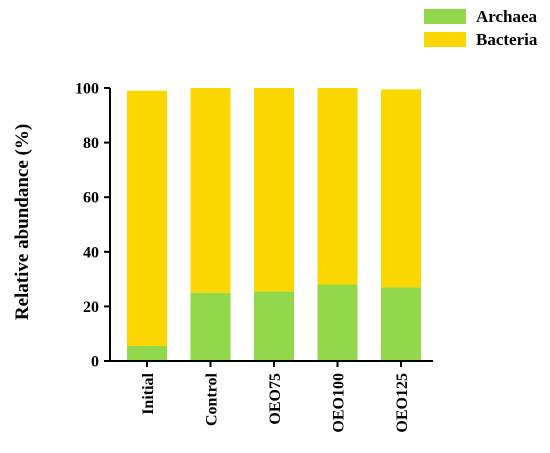 This screenshot has width=550, height=453. What do you see at coordinates (148, 393) in the screenshot?
I see `x-tick-label-initial: Initial` at bounding box center [148, 393].